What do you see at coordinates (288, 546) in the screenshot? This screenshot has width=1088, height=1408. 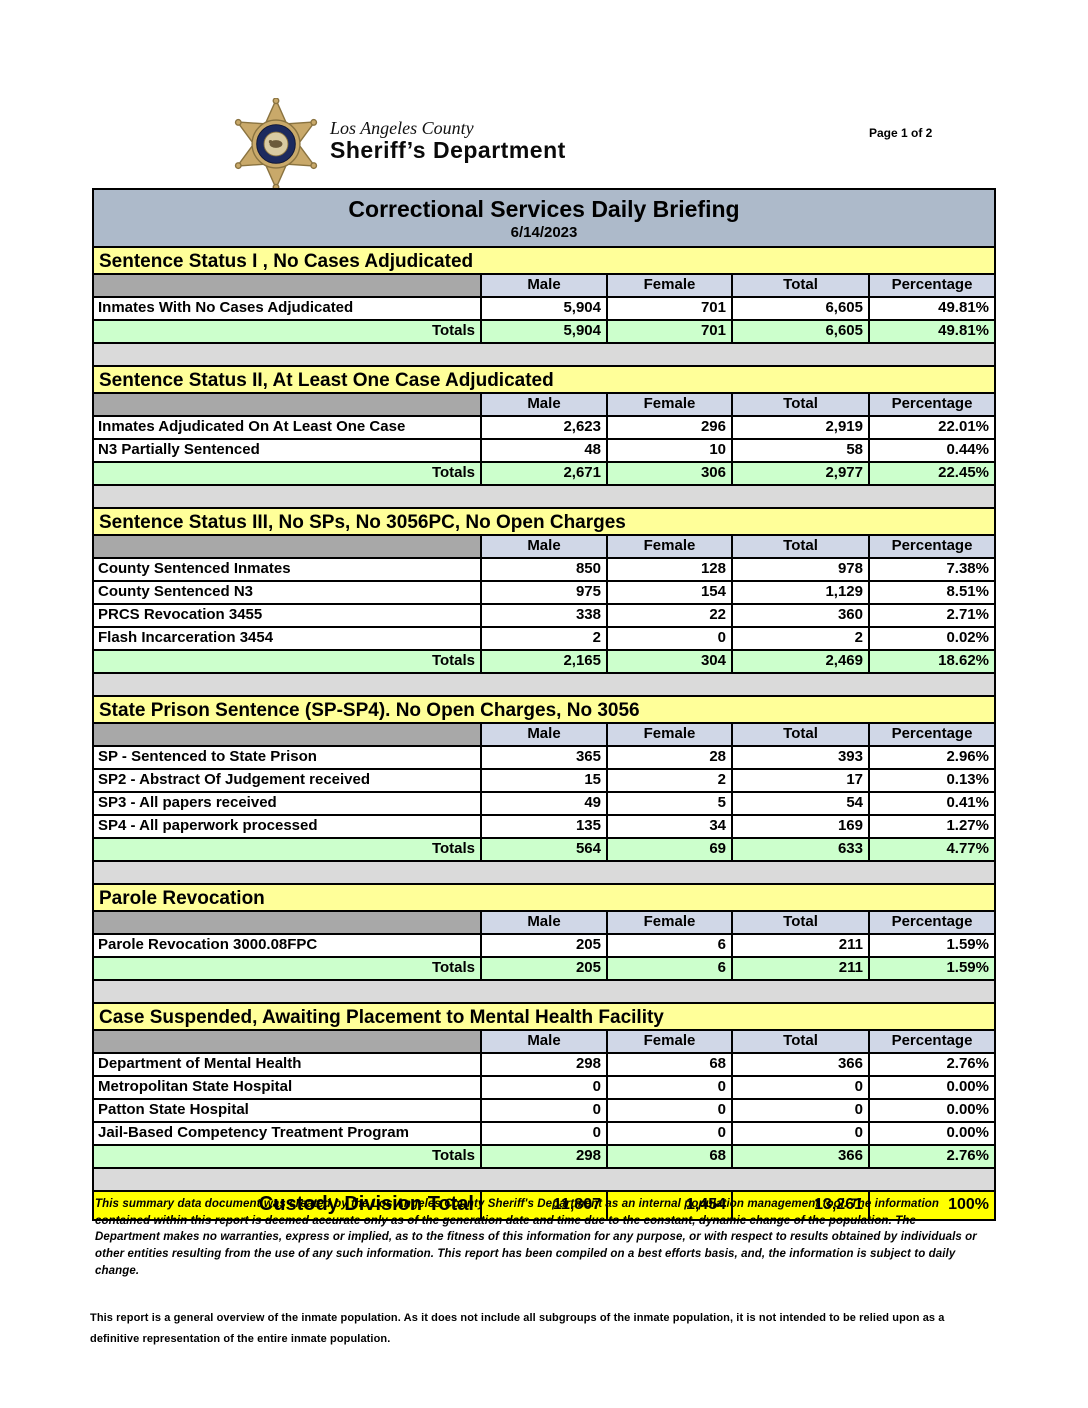 I see `corner-cell` at bounding box center [288, 546].